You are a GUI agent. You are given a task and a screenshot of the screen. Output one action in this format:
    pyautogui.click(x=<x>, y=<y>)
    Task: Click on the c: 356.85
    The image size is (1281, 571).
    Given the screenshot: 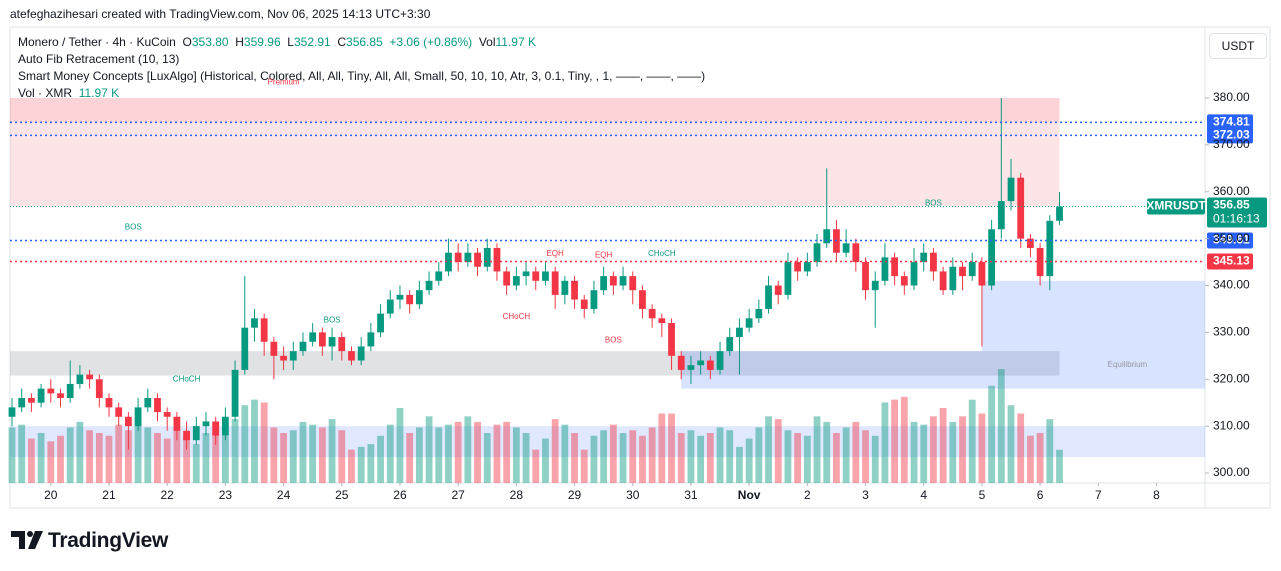 What is the action you would take?
    pyautogui.click(x=364, y=42)
    